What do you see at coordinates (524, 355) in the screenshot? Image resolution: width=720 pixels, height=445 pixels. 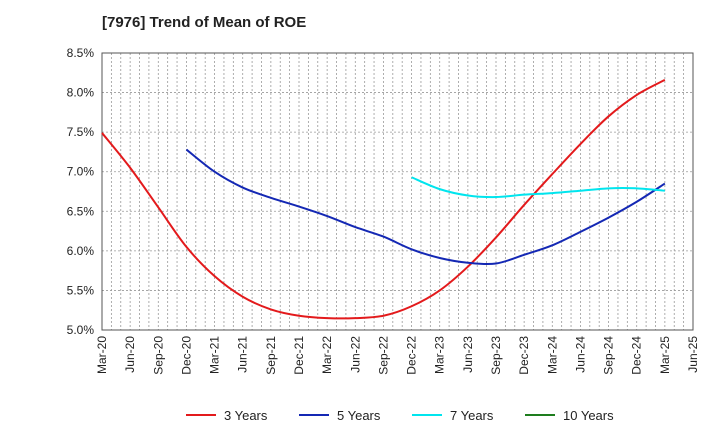 I see `x-tick-label: Dec-23` at bounding box center [524, 355].